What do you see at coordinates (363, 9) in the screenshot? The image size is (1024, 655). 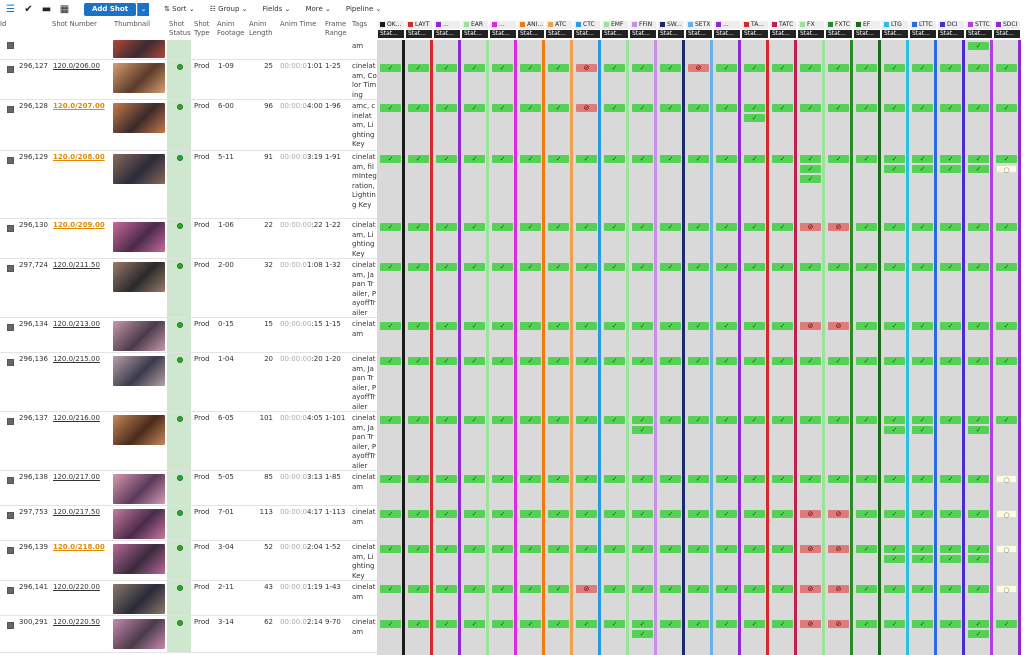 I see `pipeline-menu: Pipeline ⌄` at bounding box center [363, 9].